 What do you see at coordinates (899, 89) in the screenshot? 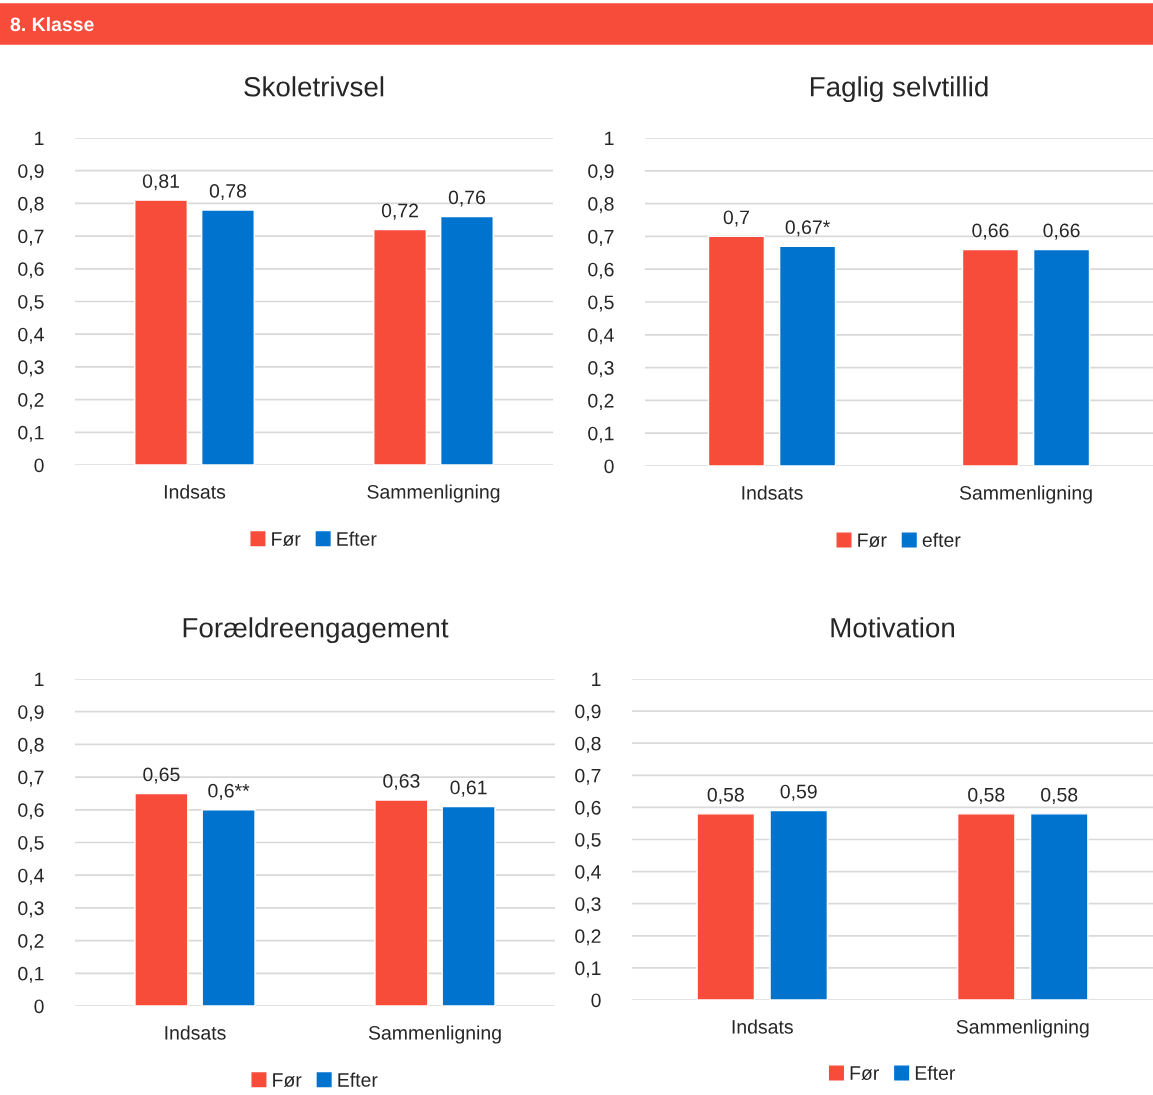
I see `chart-title: Faglig selvtillid` at bounding box center [899, 89].